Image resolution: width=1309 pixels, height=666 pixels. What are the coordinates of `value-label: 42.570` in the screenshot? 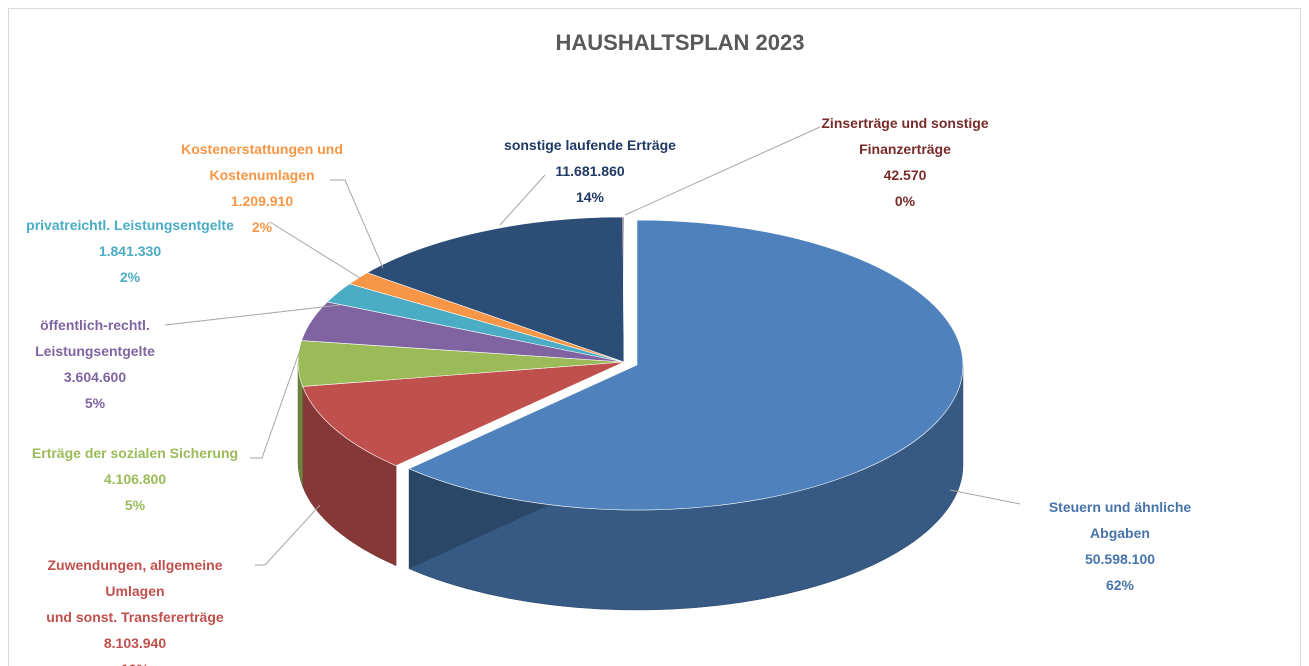 It's located at (905, 175).